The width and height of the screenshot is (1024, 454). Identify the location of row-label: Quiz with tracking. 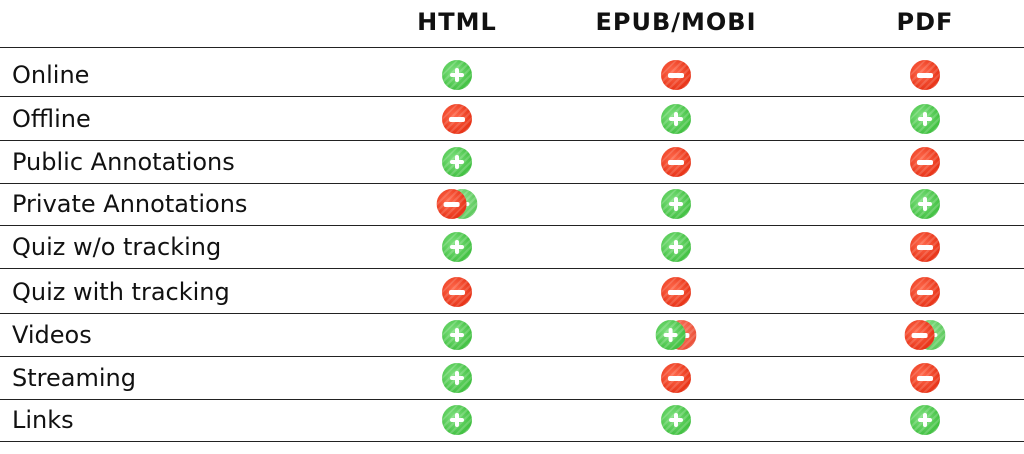
(121, 292).